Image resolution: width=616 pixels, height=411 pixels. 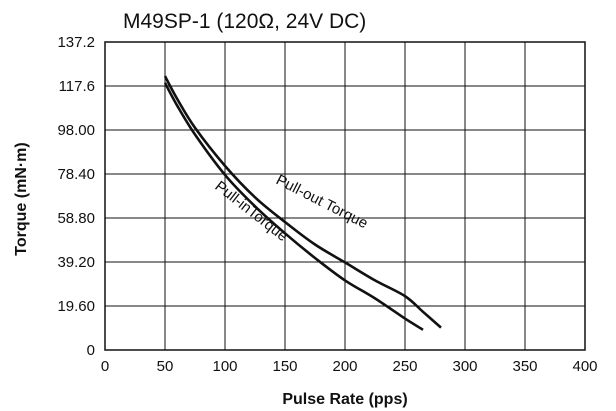 What do you see at coordinates (76, 130) in the screenshot?
I see `y-tick-label: 98.00` at bounding box center [76, 130].